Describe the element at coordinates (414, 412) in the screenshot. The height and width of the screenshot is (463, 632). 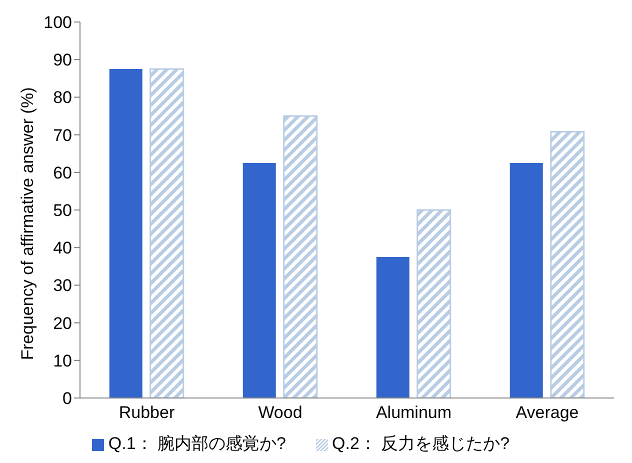
I see `x-tick-label: Aluminum` at that location.